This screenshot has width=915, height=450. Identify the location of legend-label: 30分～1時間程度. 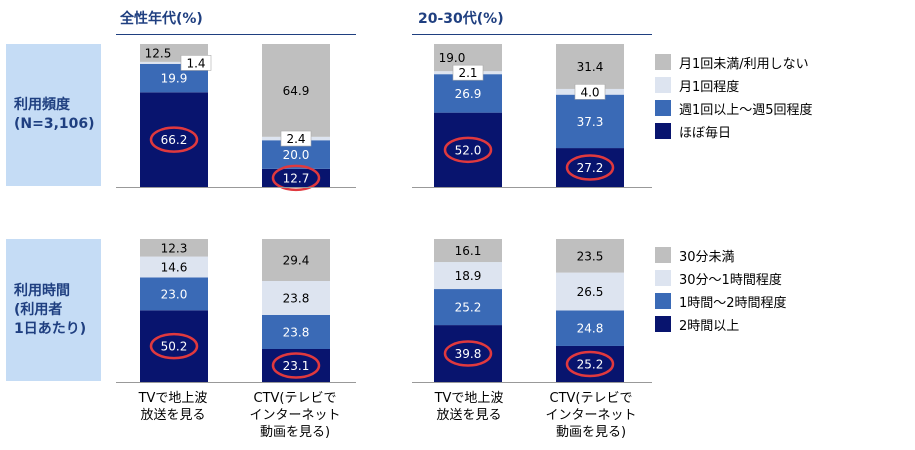
(730, 280).